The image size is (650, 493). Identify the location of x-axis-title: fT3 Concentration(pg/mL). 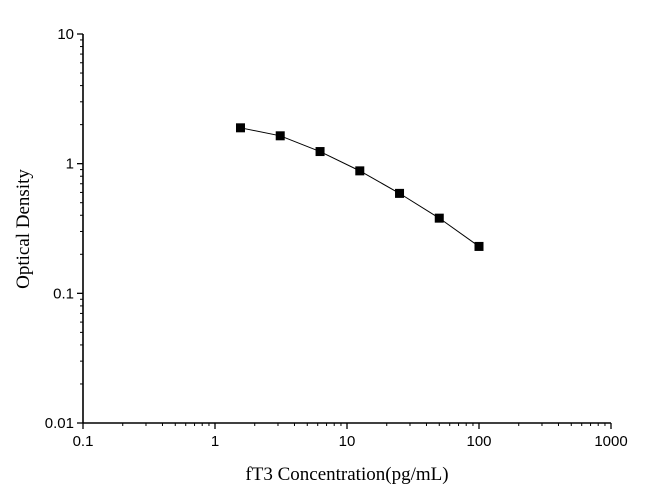
(346, 474).